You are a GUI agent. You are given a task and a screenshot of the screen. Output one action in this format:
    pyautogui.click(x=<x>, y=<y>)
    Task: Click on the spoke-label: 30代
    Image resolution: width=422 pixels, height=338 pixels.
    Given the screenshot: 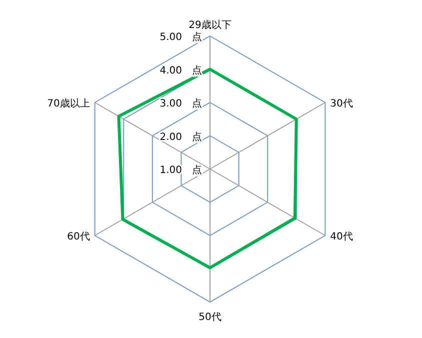 What is the action you would take?
    pyautogui.click(x=341, y=104)
    